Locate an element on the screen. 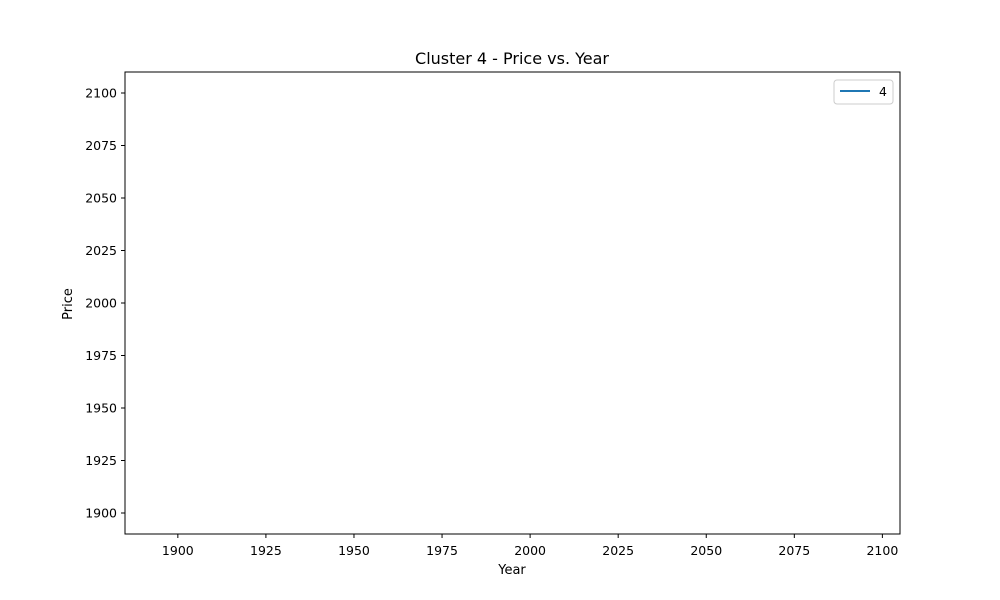 The height and width of the screenshot is (600, 1000). y-tick-label: 1925 is located at coordinates (101, 460).